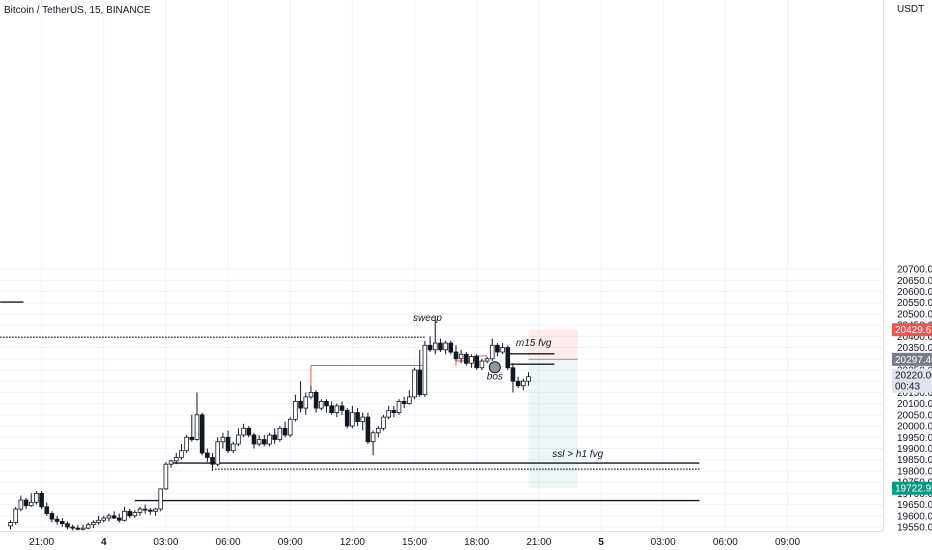 The width and height of the screenshot is (932, 550). I want to click on take-profit-zone, so click(553, 424).